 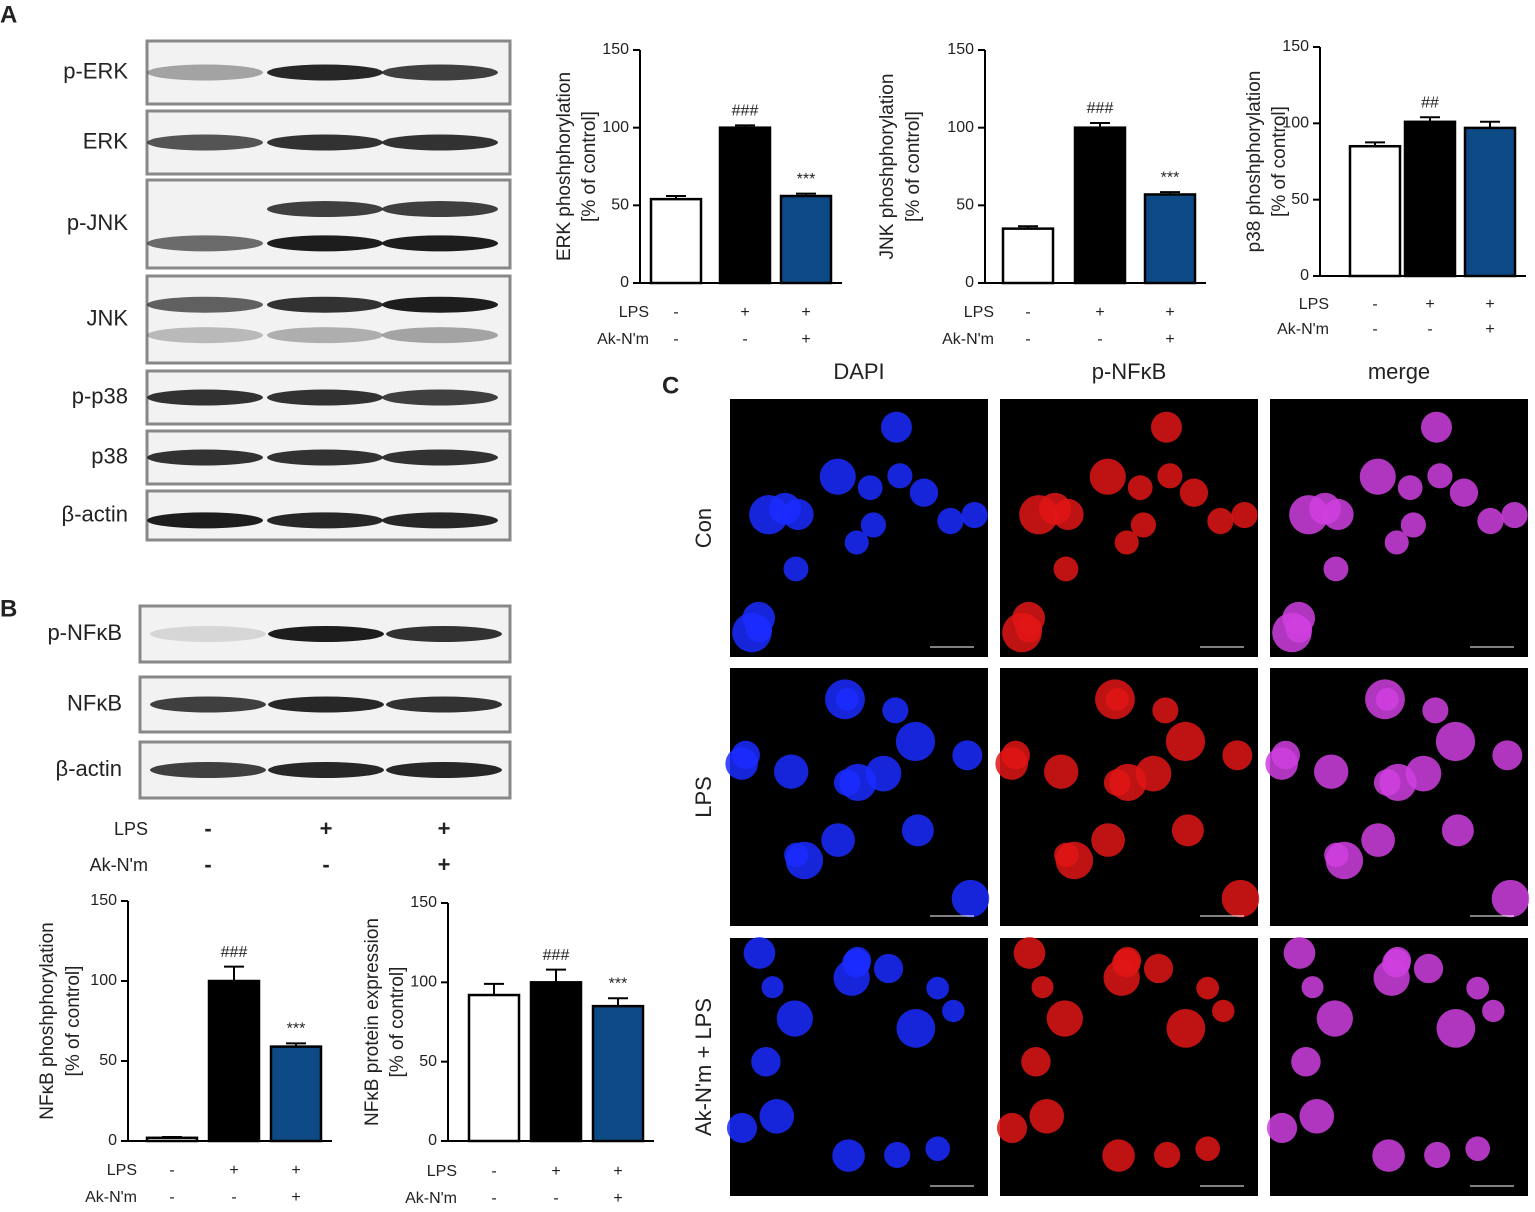 I want to click on y-axis-label: ERK phoshphorylation, so click(x=564, y=166).